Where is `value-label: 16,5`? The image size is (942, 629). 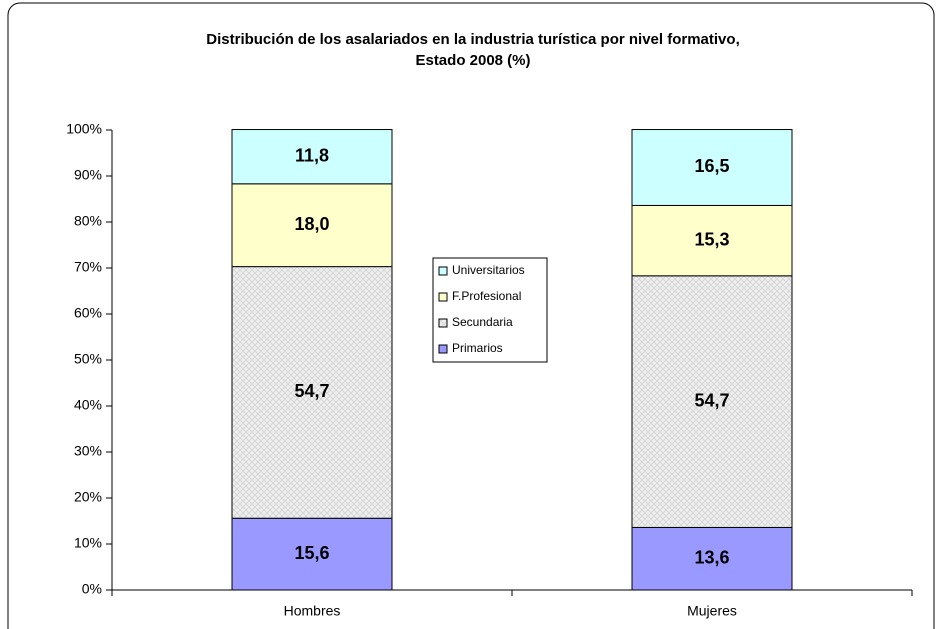 value-label: 16,5 is located at coordinates (711, 166).